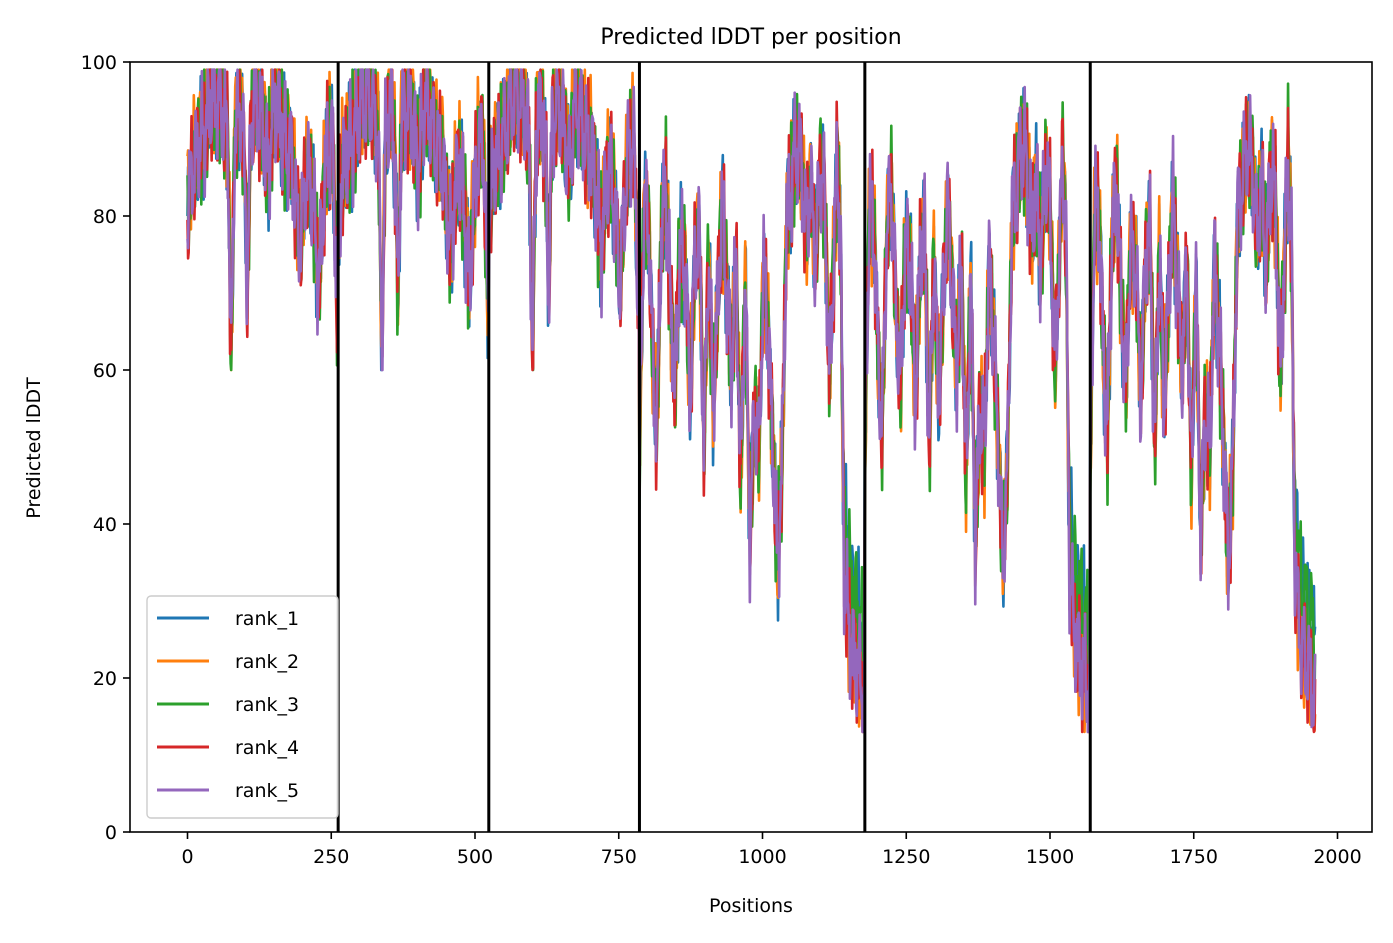 The width and height of the screenshot is (1393, 943). Describe the element at coordinates (105, 371) in the screenshot. I see `y-tick-label: 60` at that location.